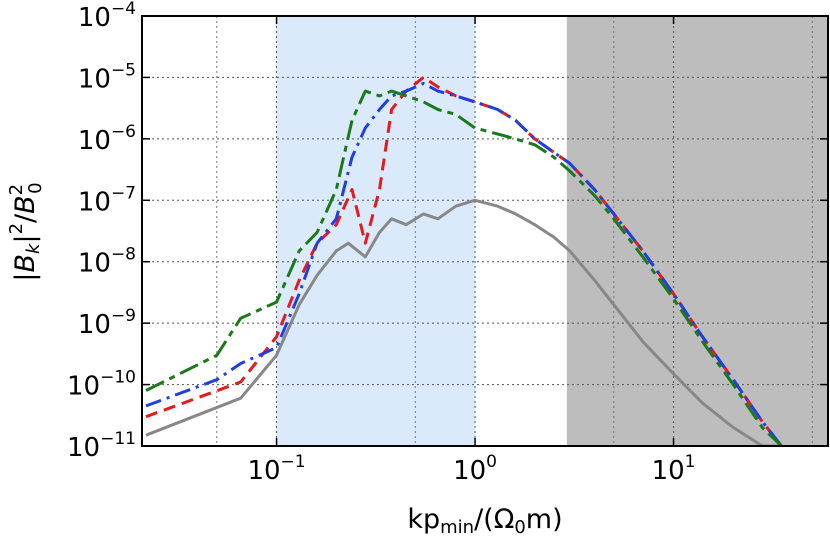  Describe the element at coordinates (25, 263) in the screenshot. I see `y-label-b: B` at that location.